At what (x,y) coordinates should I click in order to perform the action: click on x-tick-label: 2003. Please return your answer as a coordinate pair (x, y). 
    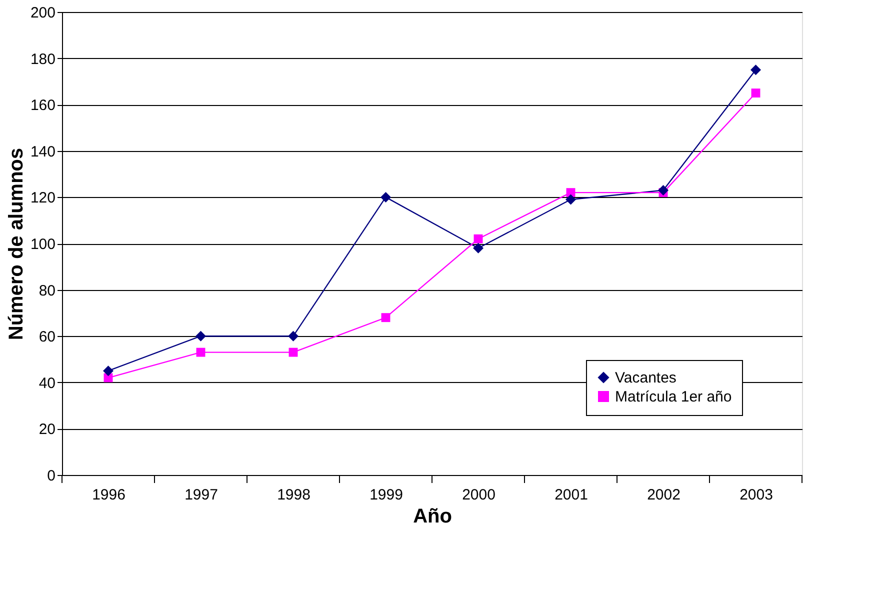
    Looking at the image, I should click on (756, 495).